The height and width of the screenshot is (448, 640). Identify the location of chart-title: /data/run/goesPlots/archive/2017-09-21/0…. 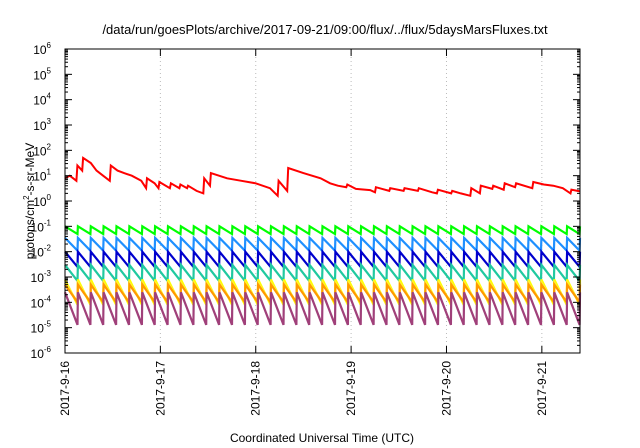
(325, 29).